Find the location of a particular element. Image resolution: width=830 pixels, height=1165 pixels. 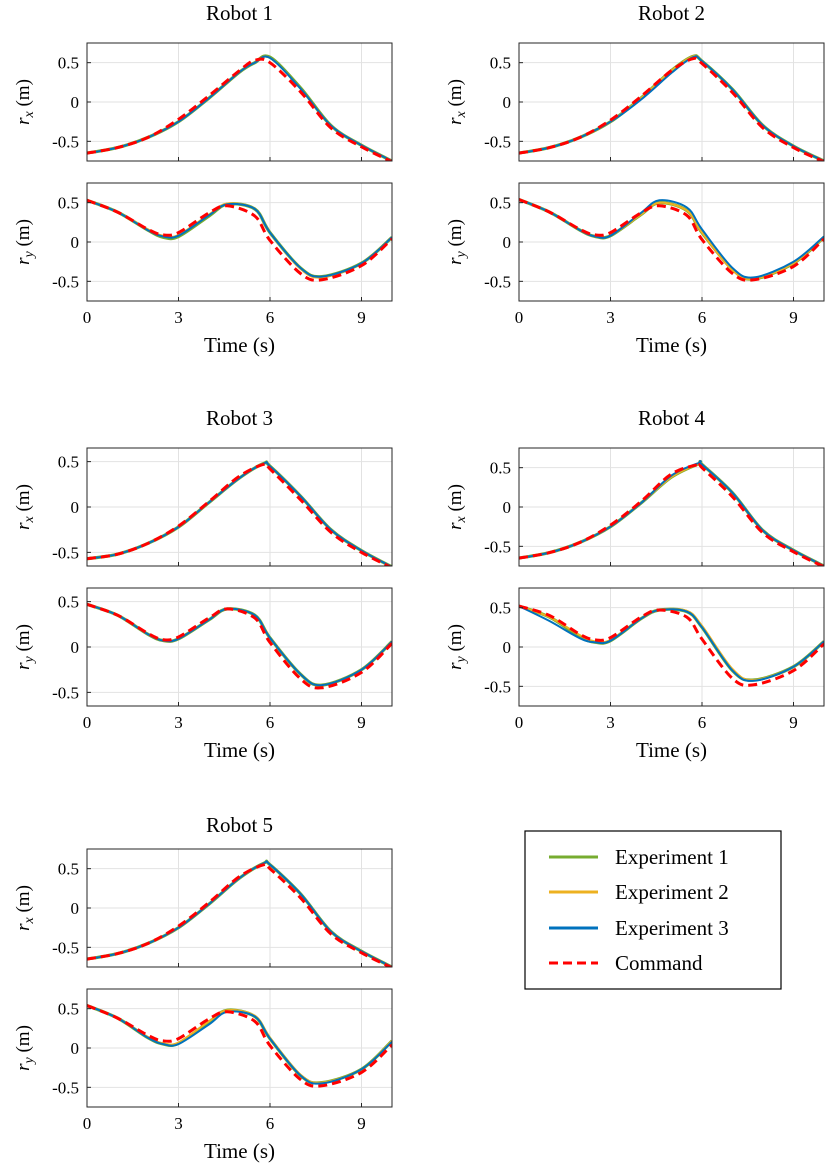

legend-label-command: Command is located at coordinates (659, 963).